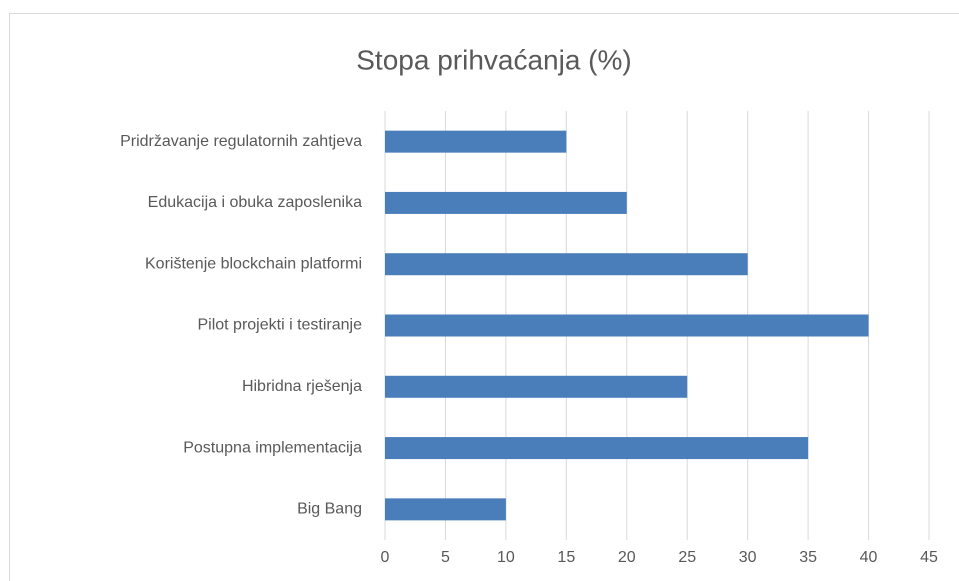 The width and height of the screenshot is (959, 581). I want to click on x-tick-label: 25, so click(687, 557).